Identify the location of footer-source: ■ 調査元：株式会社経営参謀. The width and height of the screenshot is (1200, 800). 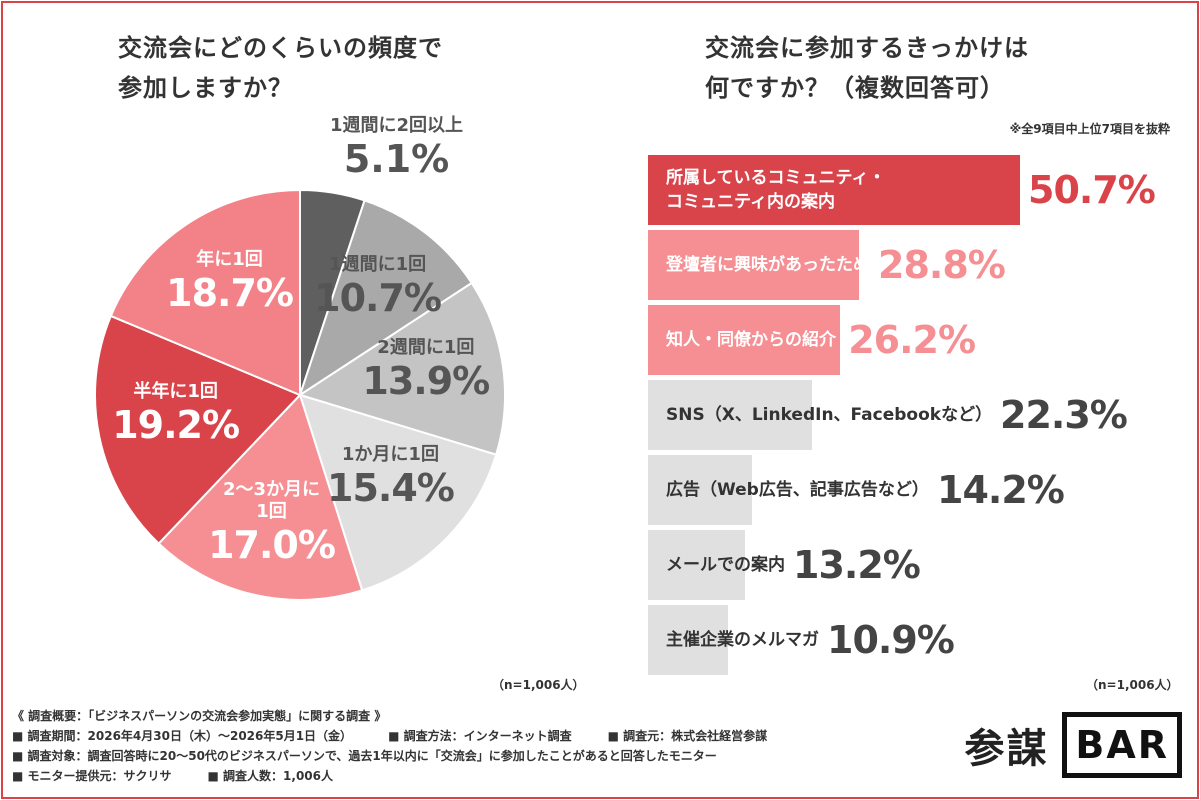
(687, 736).